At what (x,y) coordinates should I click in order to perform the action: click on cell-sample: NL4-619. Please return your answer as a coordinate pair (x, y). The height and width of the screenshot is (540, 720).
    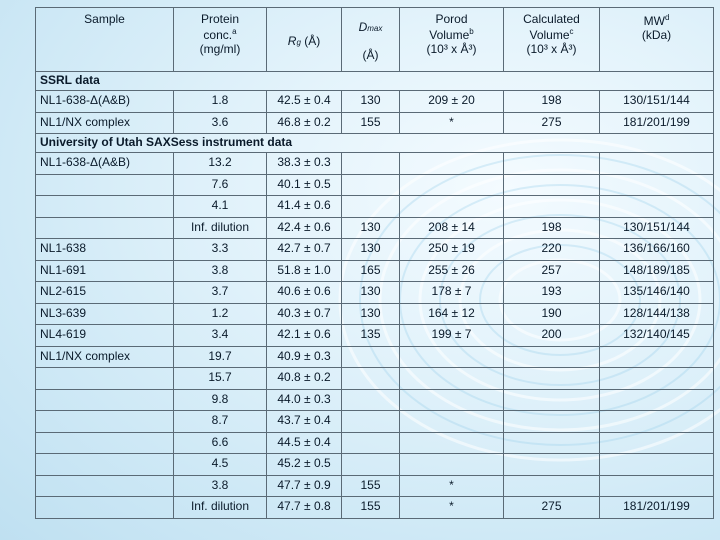
    Looking at the image, I should click on (104, 335).